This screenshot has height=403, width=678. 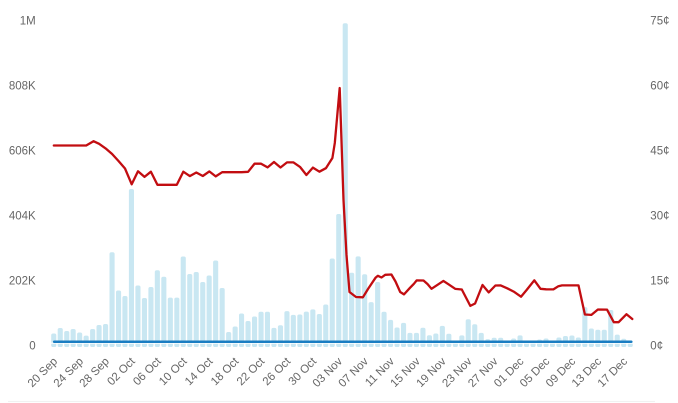 What do you see at coordinates (22, 87) in the screenshot?
I see `svg-text: 808K` at bounding box center [22, 87].